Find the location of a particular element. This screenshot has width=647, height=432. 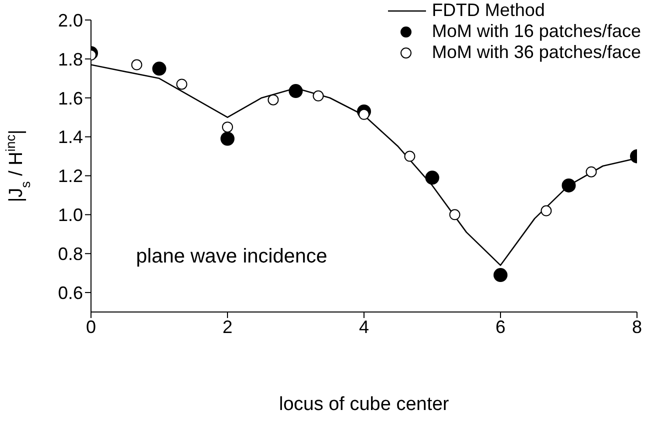

x-axis-title: locus of cube center is located at coordinates (364, 404).